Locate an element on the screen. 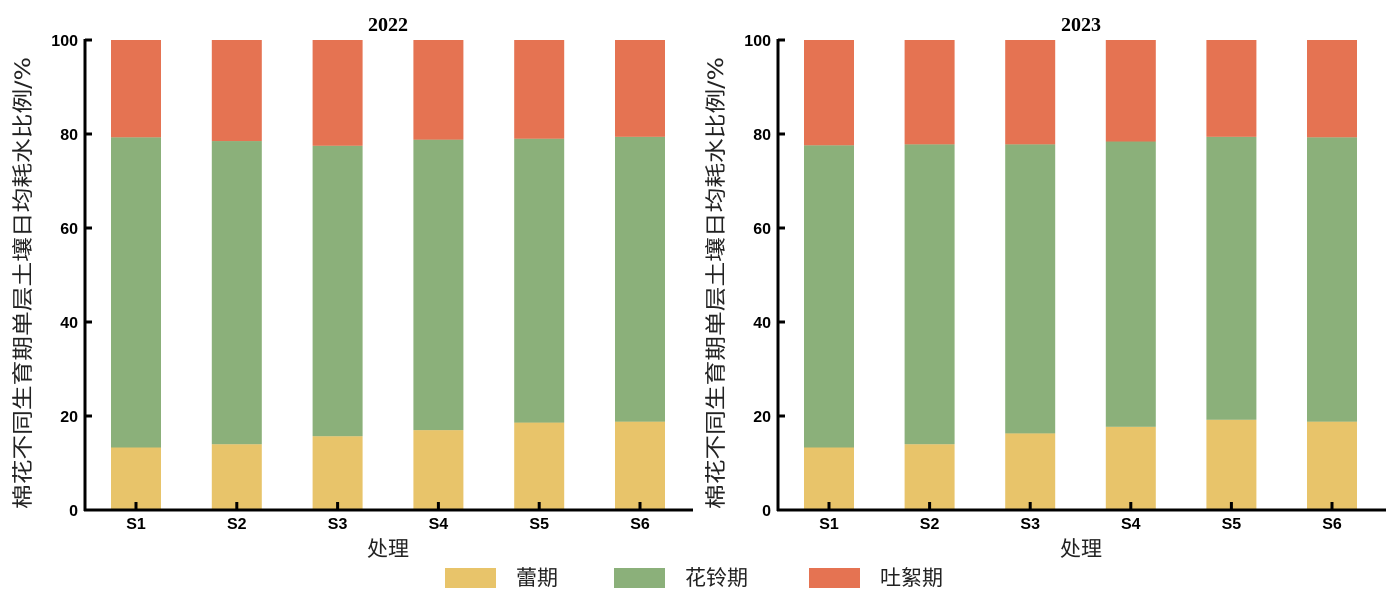  legend-label: 蕾期 is located at coordinates (537, 578).